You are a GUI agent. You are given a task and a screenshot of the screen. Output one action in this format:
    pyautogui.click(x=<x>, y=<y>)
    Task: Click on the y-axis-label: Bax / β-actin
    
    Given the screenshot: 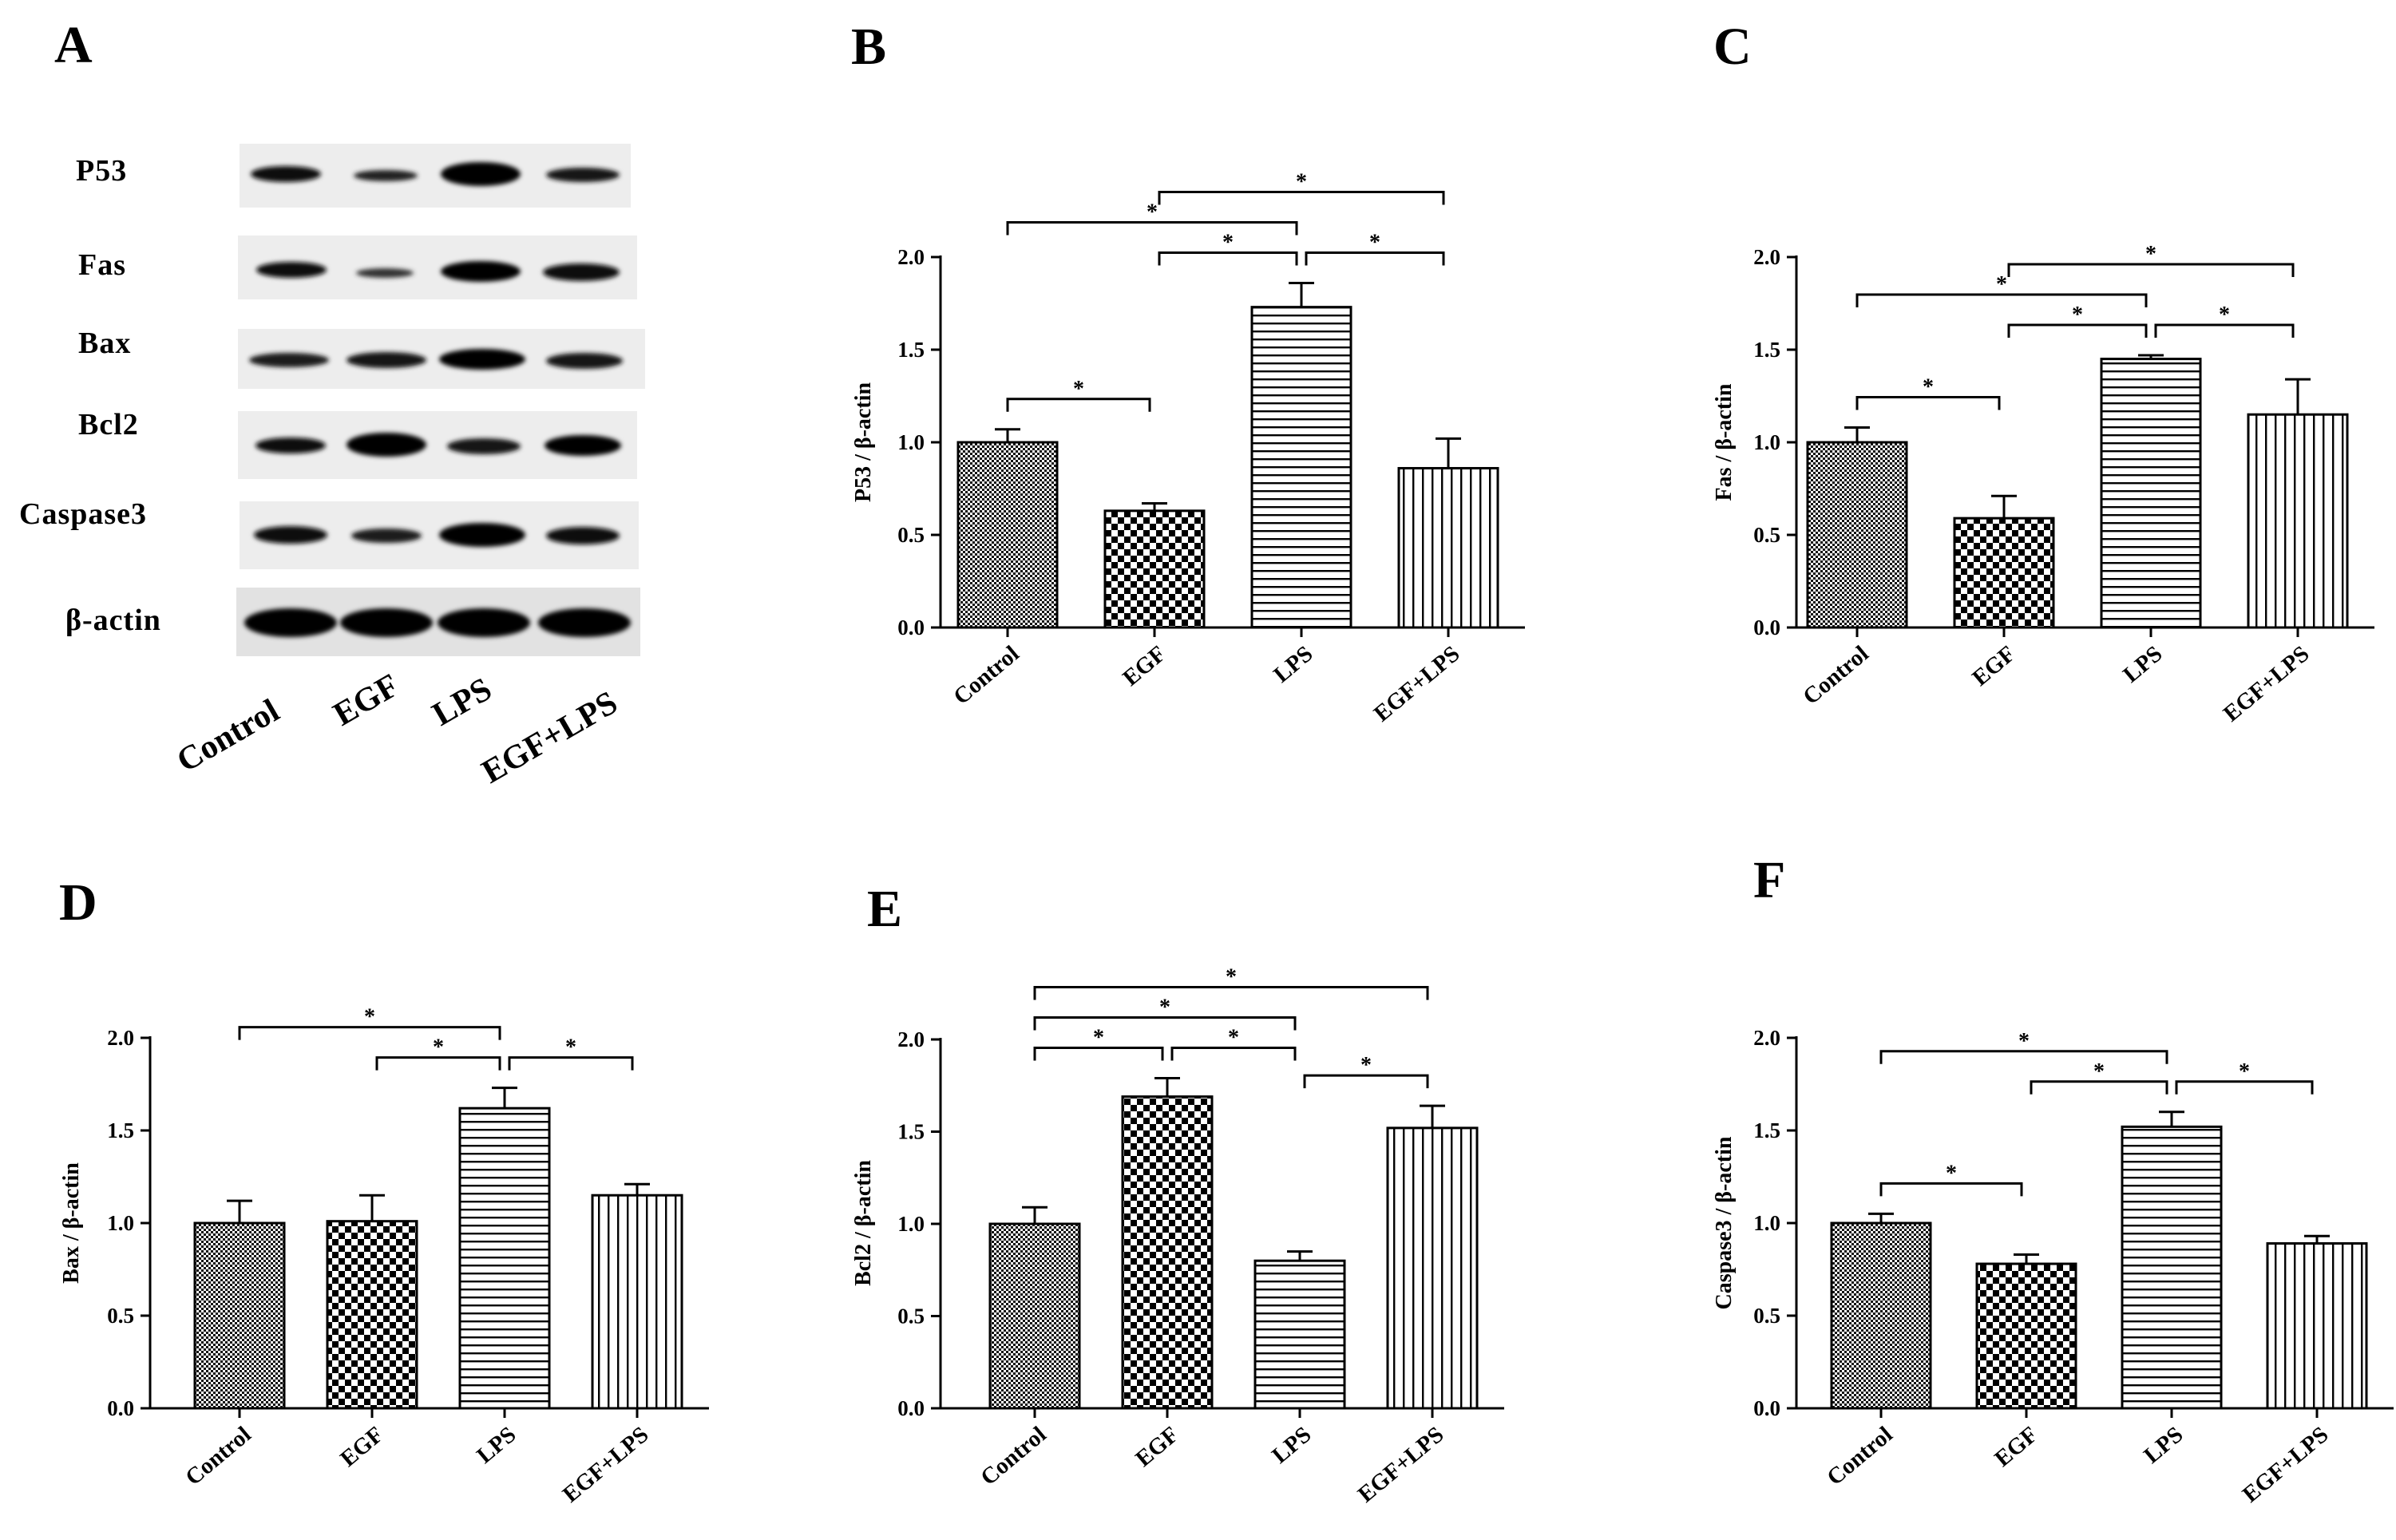 What is the action you would take?
    pyautogui.click(x=71, y=1223)
    